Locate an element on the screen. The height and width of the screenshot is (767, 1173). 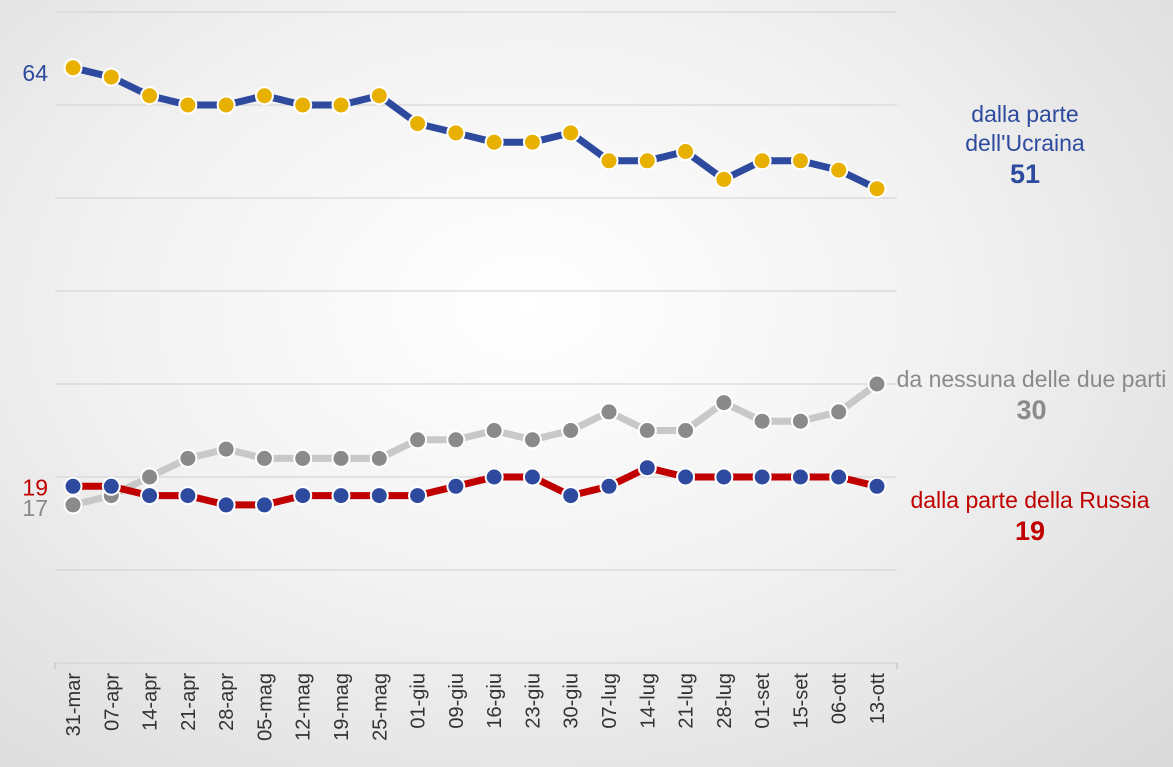
x-tick-label: 21-apr is located at coordinates (189, 702).